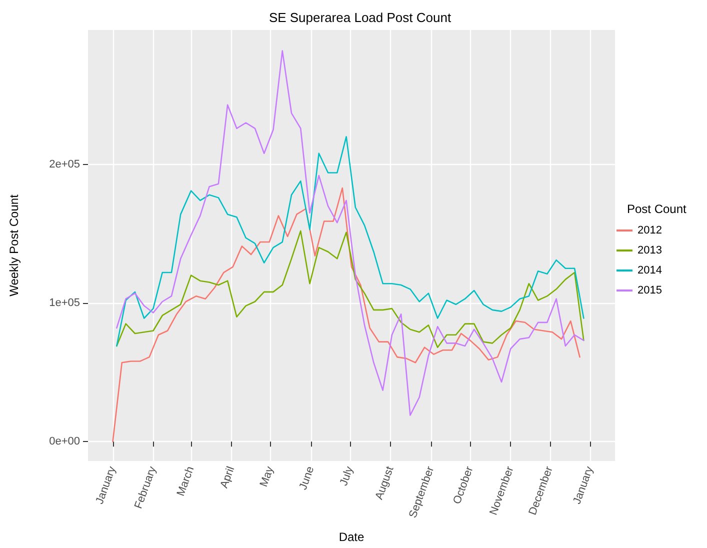 Image resolution: width=707 pixels, height=548 pixels. I want to click on line-series, so click(350, 289).